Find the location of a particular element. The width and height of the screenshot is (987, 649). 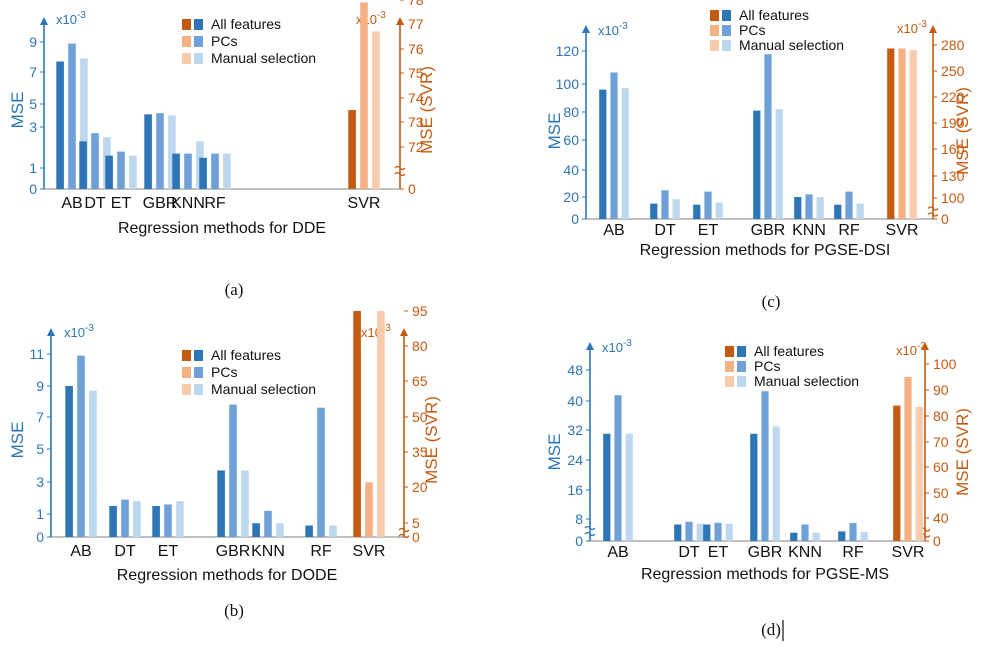

bar-rf-all-features is located at coordinates (203, 173).